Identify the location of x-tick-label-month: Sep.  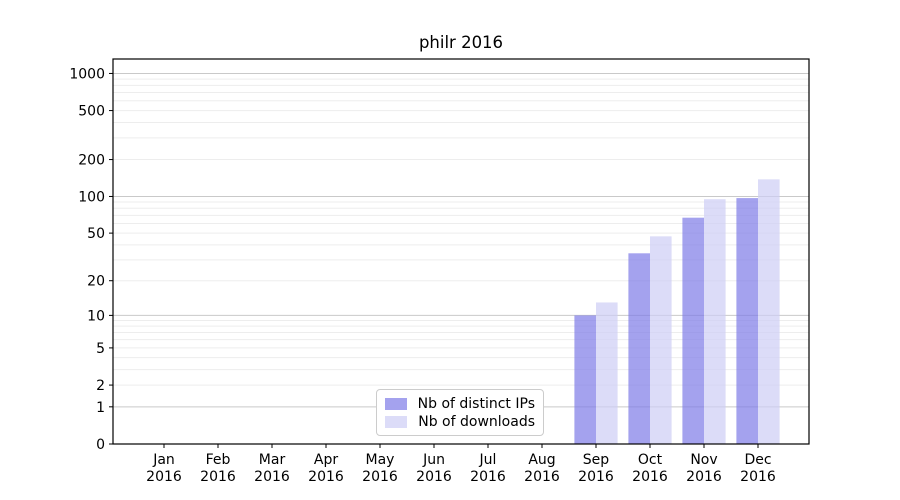
(596, 460).